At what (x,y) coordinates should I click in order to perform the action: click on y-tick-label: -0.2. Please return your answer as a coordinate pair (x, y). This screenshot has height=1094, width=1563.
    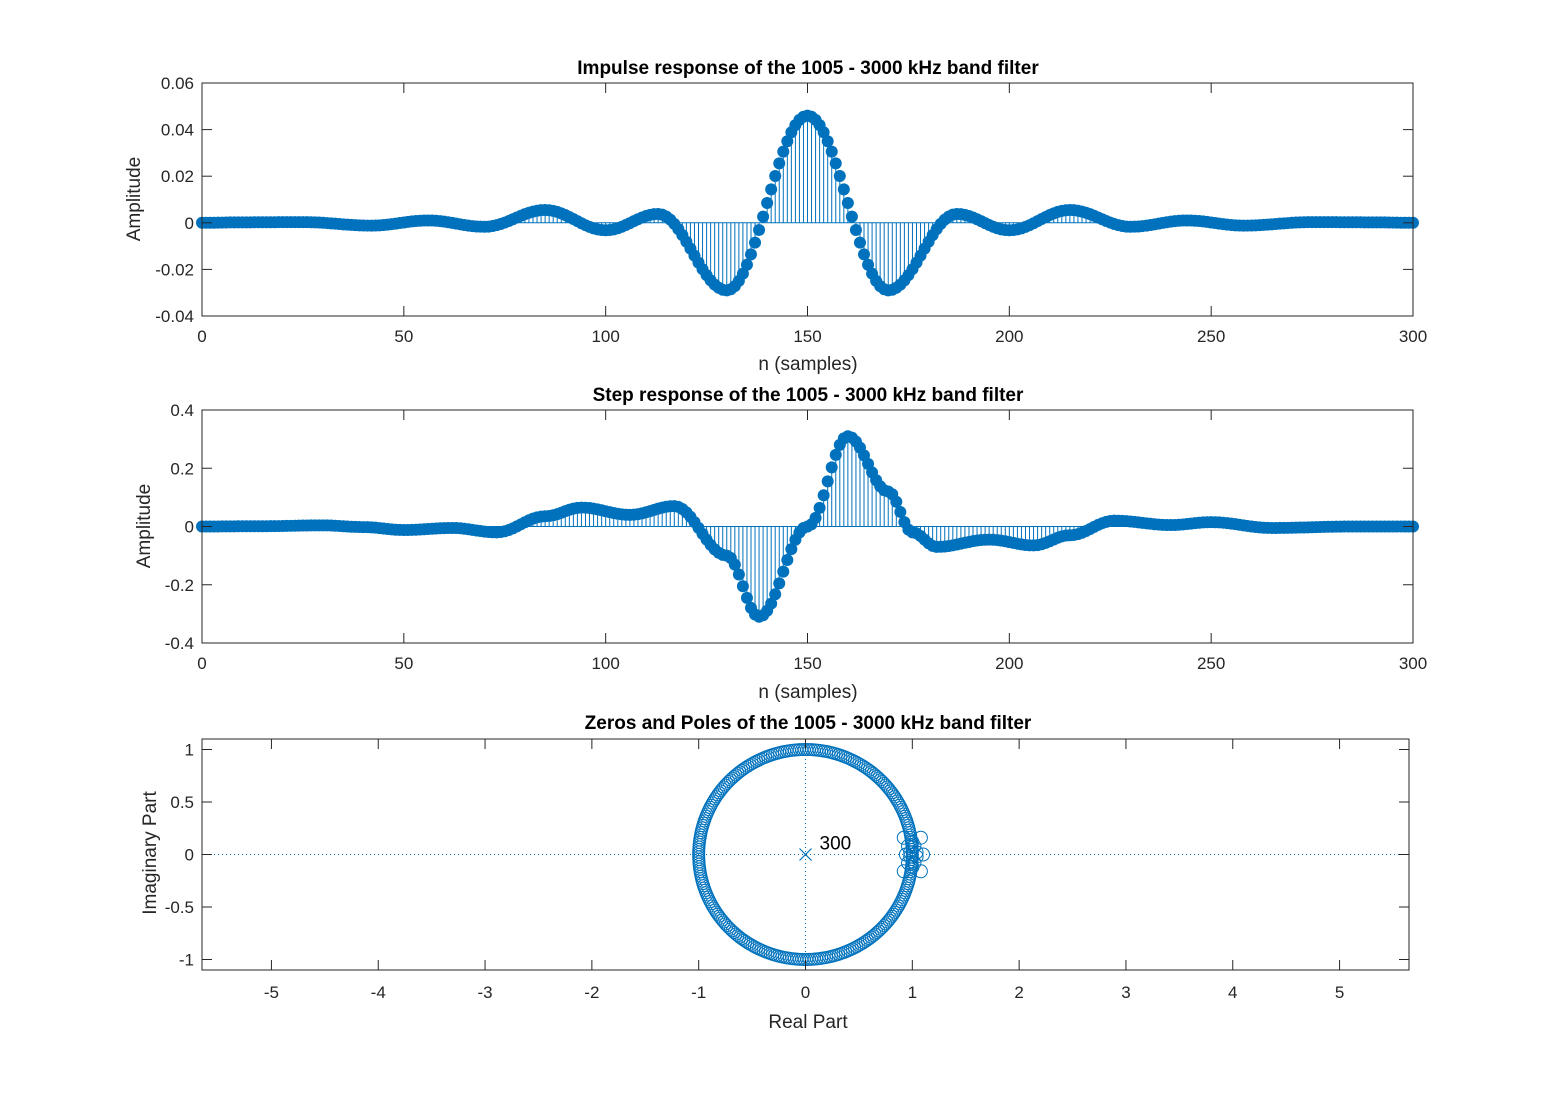
    Looking at the image, I should click on (179, 585).